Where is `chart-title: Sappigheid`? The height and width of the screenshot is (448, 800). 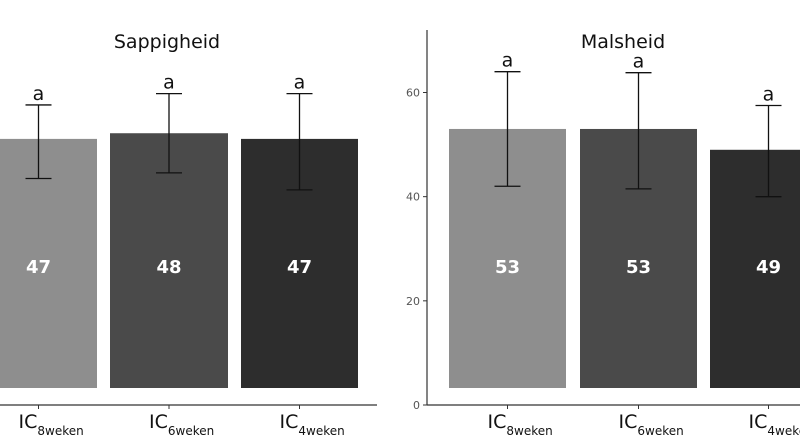
chart-title: Sappigheid is located at coordinates (167, 42).